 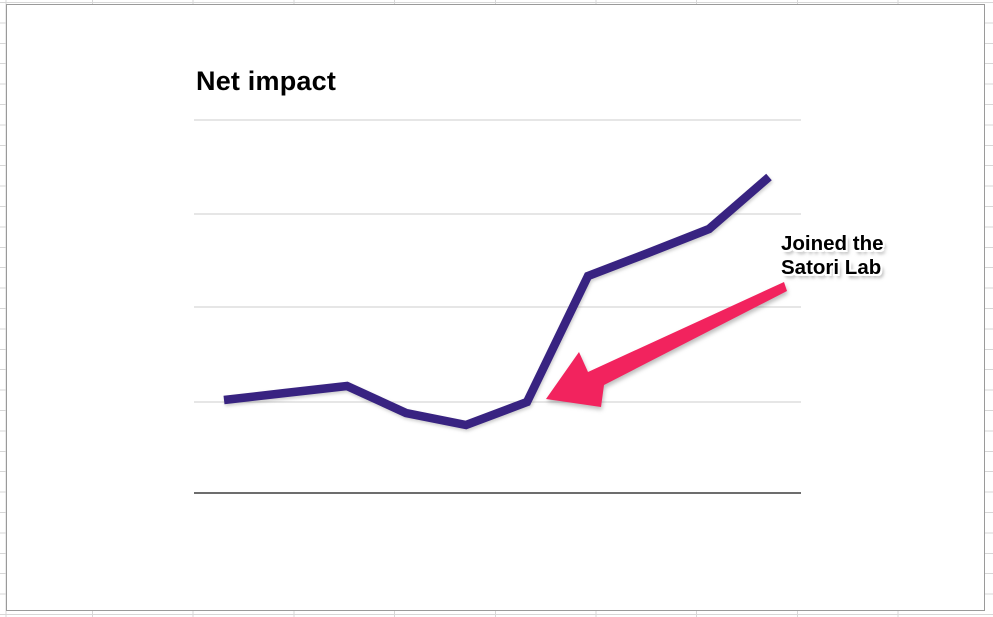 I want to click on annotation-text: Joined the Satori Lab, so click(x=832, y=256).